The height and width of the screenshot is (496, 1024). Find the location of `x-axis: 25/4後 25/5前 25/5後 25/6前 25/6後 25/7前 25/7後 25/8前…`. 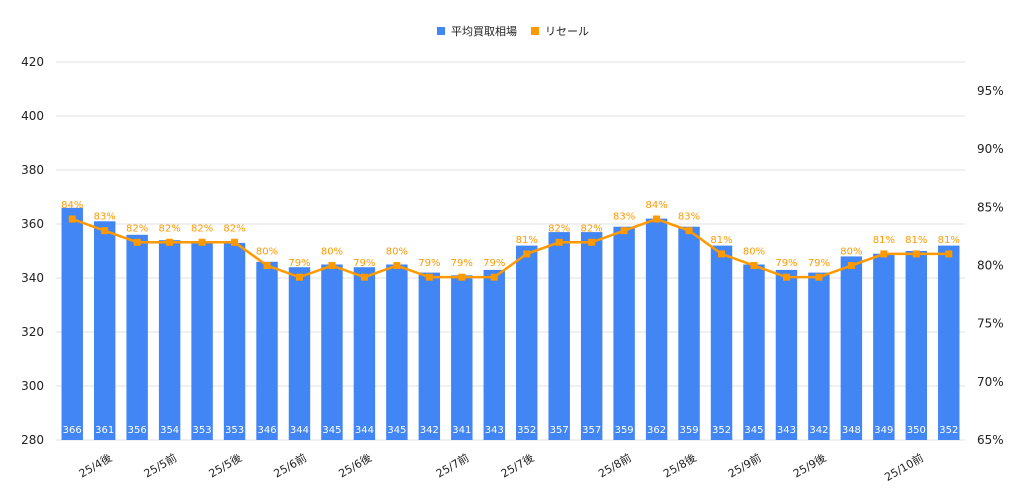

x-axis: 25/4後 25/5前 25/5後 25/6前 25/6後 25/7前 25/7後 25/8前… is located at coordinates (501, 466).